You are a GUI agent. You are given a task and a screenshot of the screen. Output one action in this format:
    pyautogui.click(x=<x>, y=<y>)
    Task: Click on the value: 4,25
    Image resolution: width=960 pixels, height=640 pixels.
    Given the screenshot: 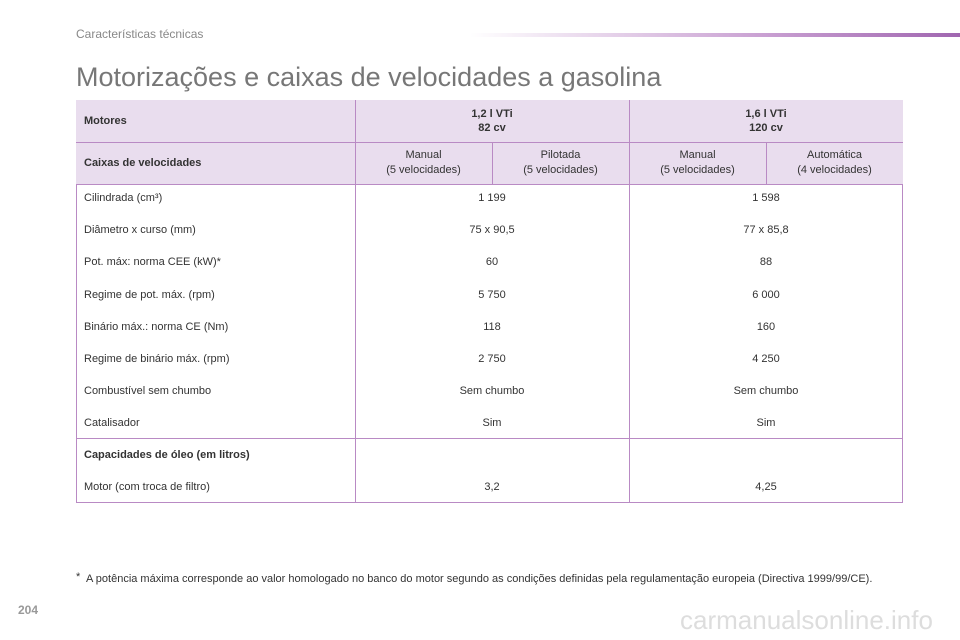 What is the action you would take?
    pyautogui.click(x=766, y=487)
    